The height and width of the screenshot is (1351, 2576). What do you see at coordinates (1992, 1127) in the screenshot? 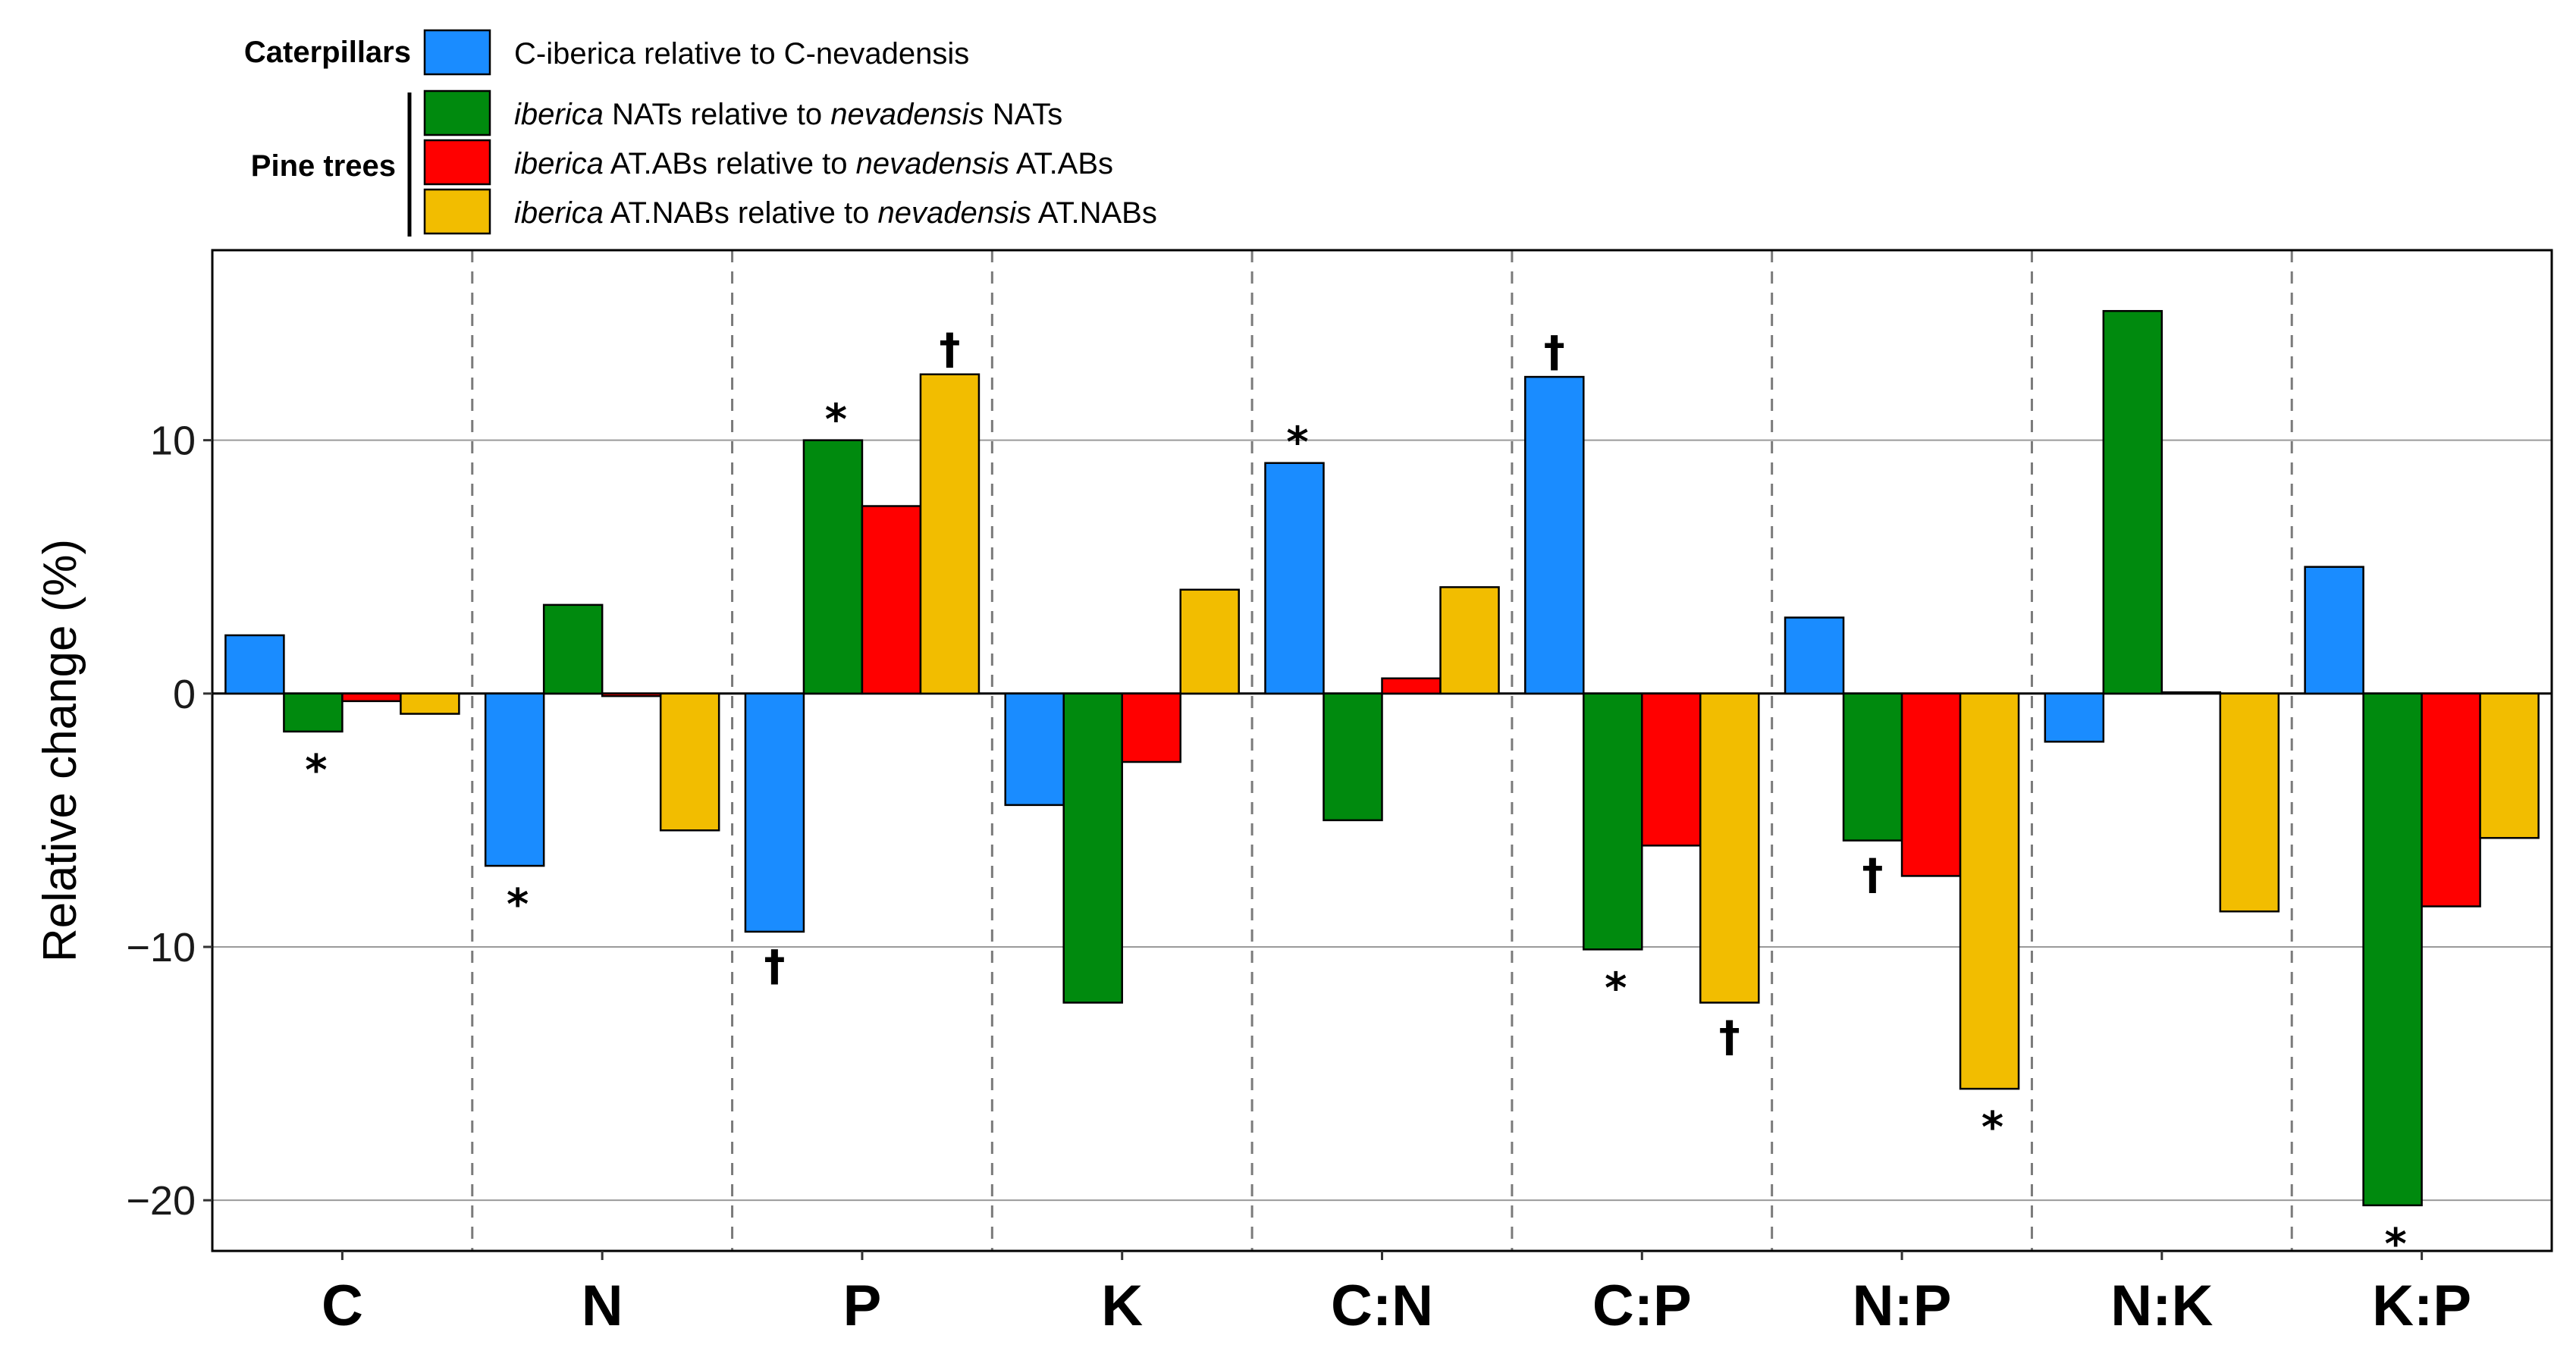
I see `significance-star-N-P-3: *` at bounding box center [1992, 1127].